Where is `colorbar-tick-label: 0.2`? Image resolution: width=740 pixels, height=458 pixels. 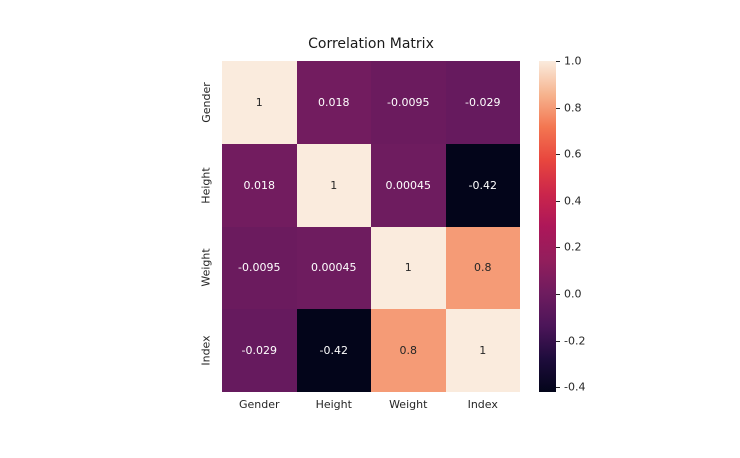
colorbar-tick-label: 0.2 is located at coordinates (573, 247).